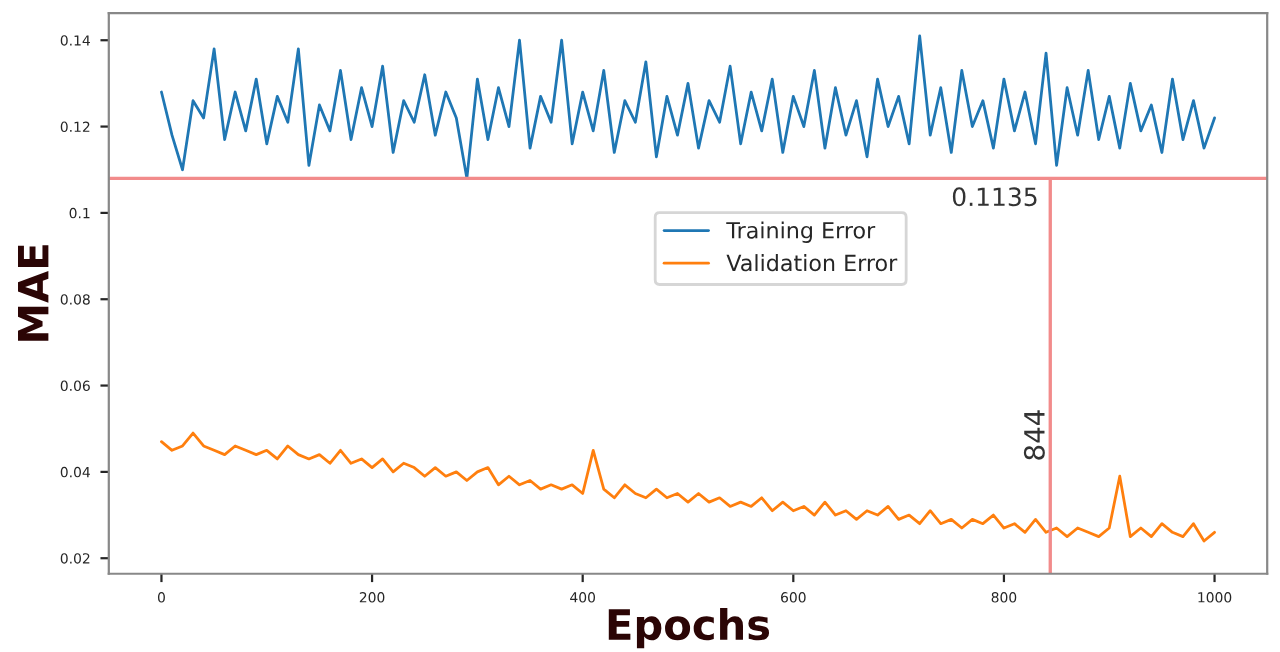 The width and height of the screenshot is (1280, 652). Describe the element at coordinates (33, 293) in the screenshot. I see `y-axis-title: MAE` at that location.